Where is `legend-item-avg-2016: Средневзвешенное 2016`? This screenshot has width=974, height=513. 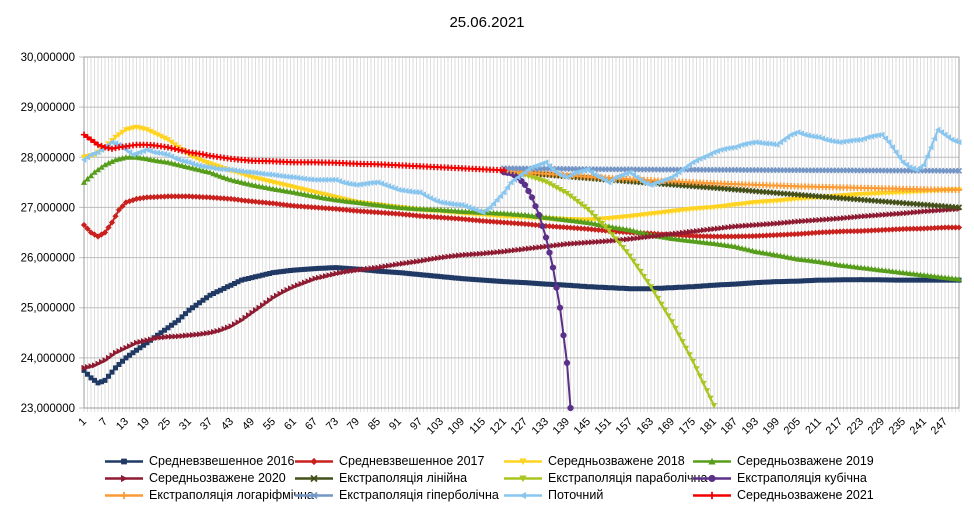
legend-item-avg-2016: Средневзвешенное 2016 is located at coordinates (199, 461).